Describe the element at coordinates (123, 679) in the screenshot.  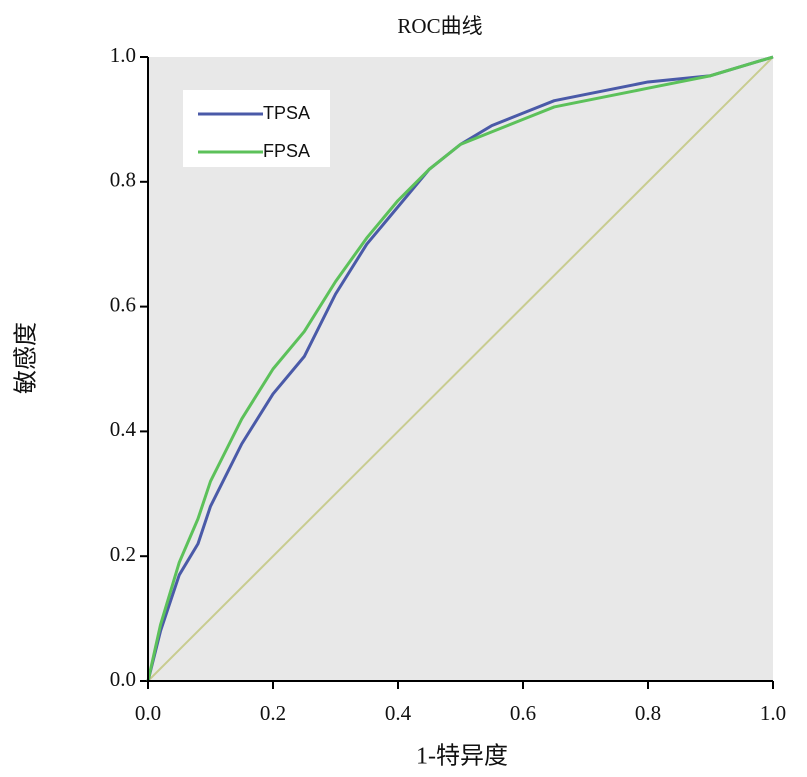
I see `y-tick-label: 0.0` at that location.